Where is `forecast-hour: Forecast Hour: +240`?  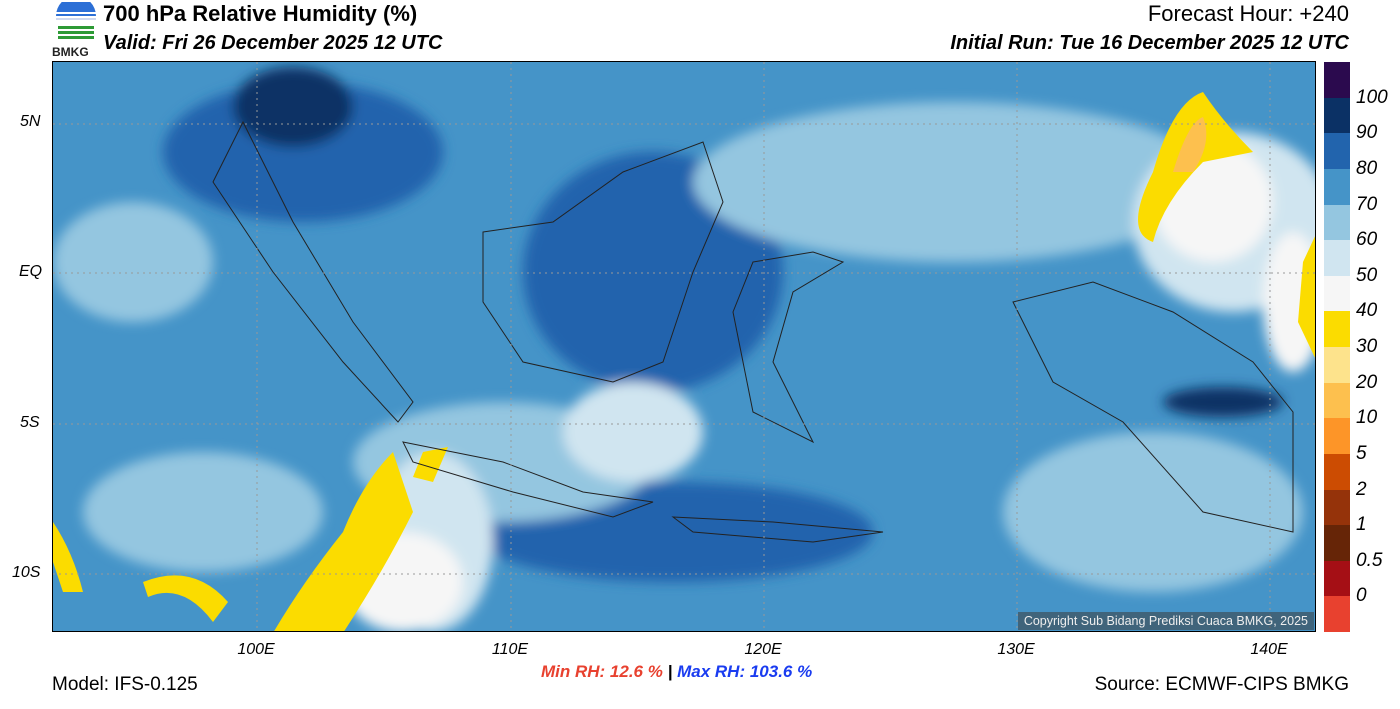 forecast-hour: Forecast Hour: +240 is located at coordinates (1248, 13).